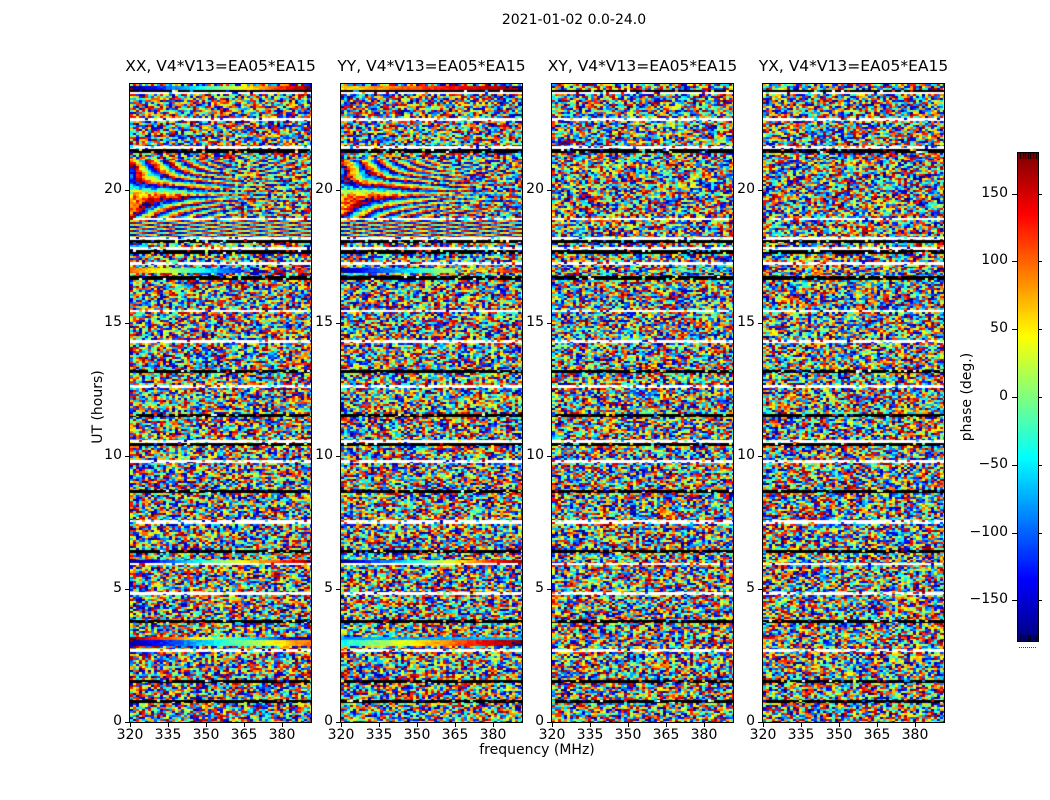 The height and width of the screenshot is (800, 1050). Describe the element at coordinates (220, 403) in the screenshot. I see `heatmap-canvas-xx` at that location.